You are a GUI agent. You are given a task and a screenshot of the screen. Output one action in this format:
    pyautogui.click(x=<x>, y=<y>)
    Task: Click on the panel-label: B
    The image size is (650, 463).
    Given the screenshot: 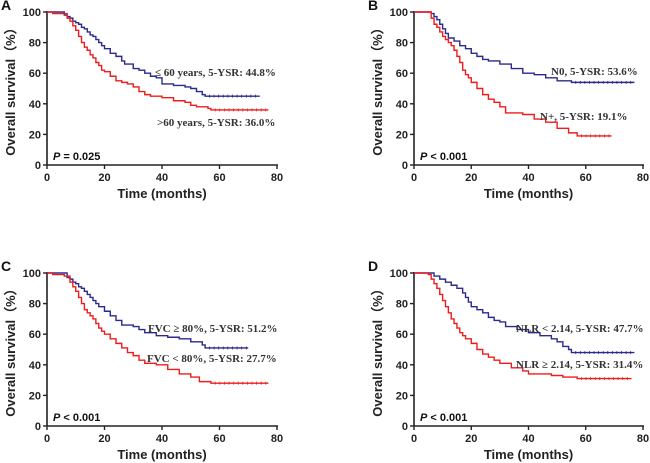 What is the action you would take?
    pyautogui.click(x=373, y=6)
    